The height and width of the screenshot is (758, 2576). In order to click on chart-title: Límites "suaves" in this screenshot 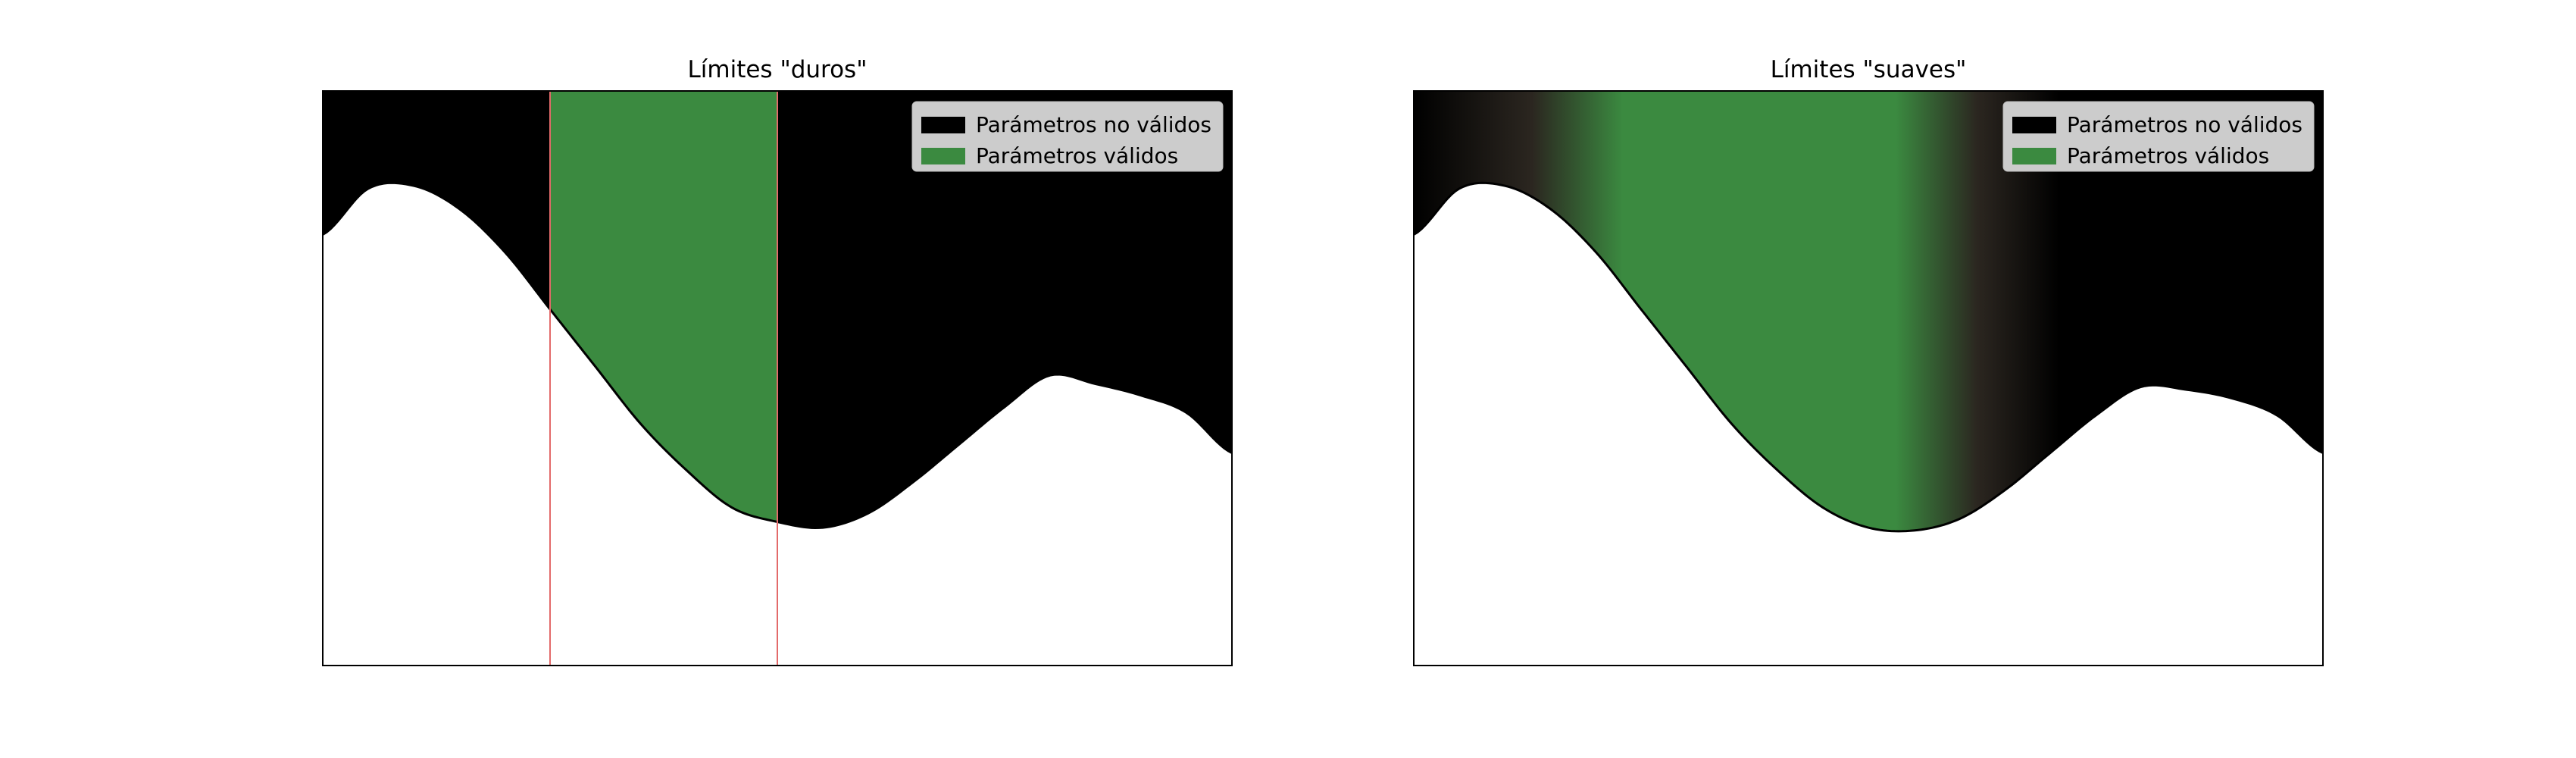, I will do `click(1869, 69)`.